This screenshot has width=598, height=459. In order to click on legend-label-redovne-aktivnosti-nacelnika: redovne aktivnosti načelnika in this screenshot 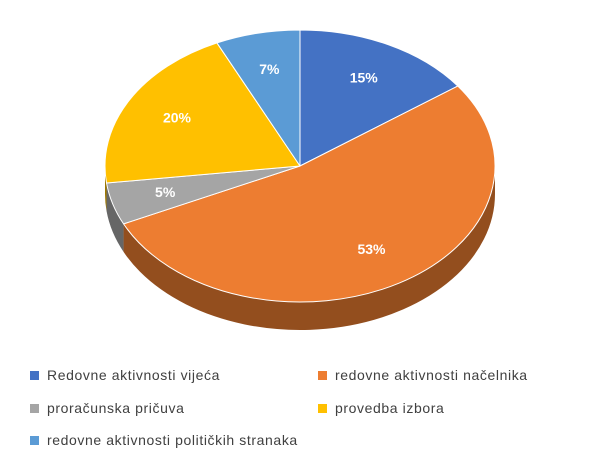, I will do `click(431, 375)`.